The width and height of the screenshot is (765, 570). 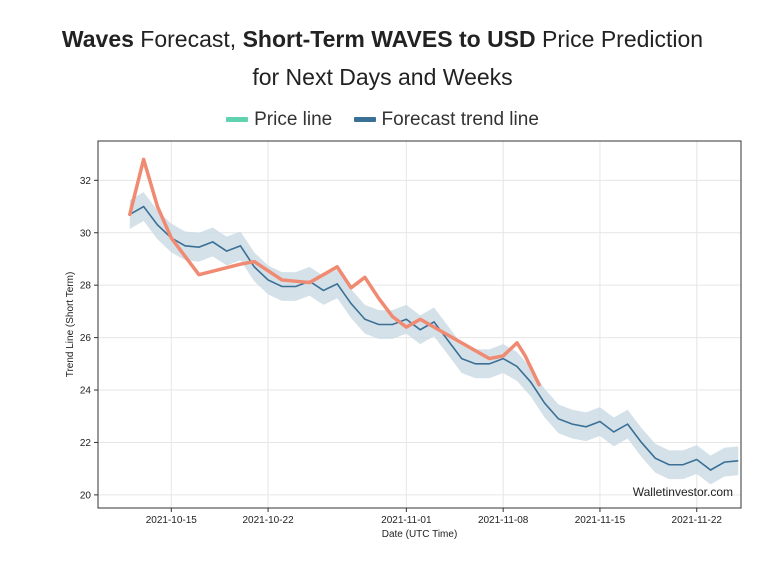 I want to click on x-tick-label: 2021-10-22, so click(x=269, y=520).